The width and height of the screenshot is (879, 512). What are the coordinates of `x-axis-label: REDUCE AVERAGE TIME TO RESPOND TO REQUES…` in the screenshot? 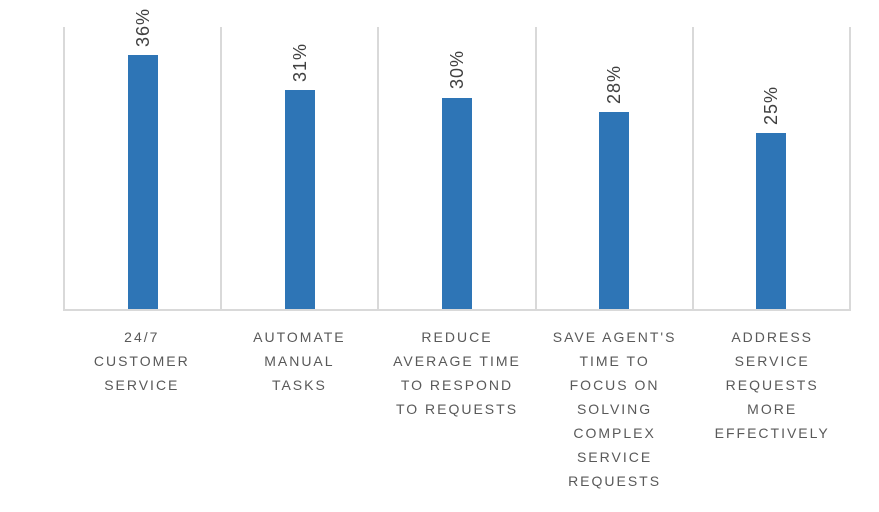 It's located at (457, 373).